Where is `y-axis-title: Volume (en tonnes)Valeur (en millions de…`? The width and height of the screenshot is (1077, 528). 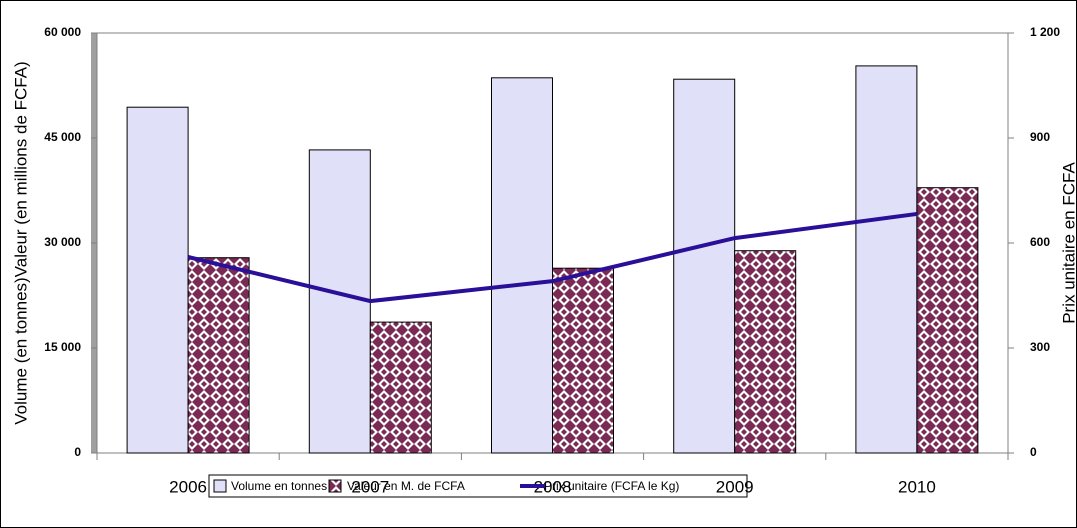
y-axis-title: Volume (en tonnes)Valeur (en millions de… is located at coordinates (20, 242).